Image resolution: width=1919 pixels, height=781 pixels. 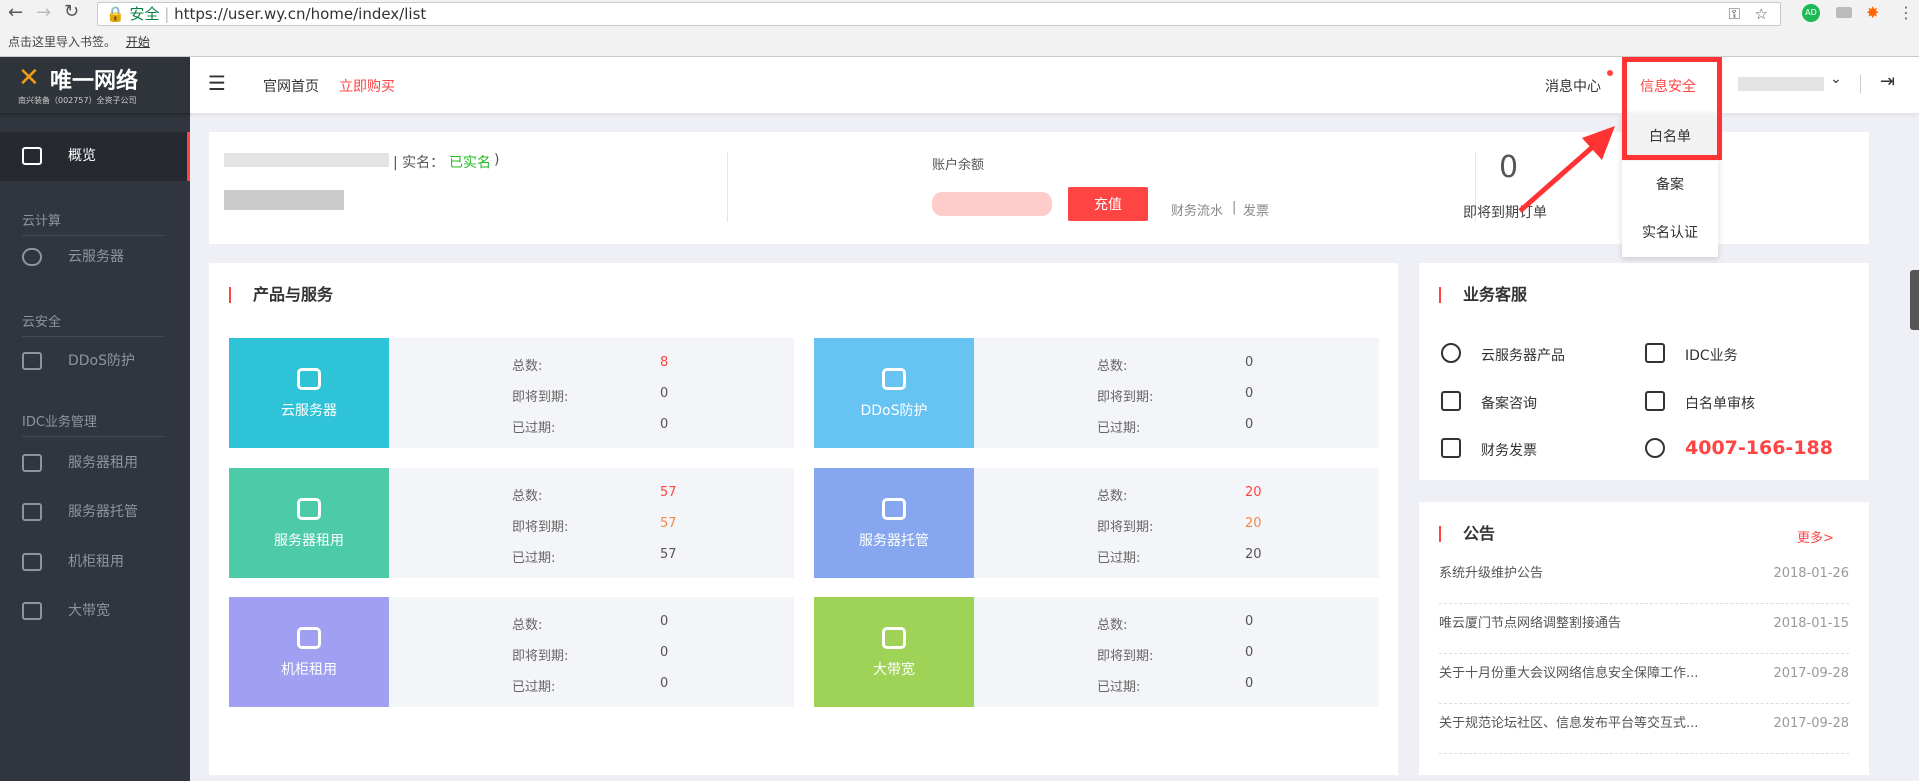 What do you see at coordinates (1253, 523) in the screenshot?
I see `stat-value-expiring: 20` at bounding box center [1253, 523].